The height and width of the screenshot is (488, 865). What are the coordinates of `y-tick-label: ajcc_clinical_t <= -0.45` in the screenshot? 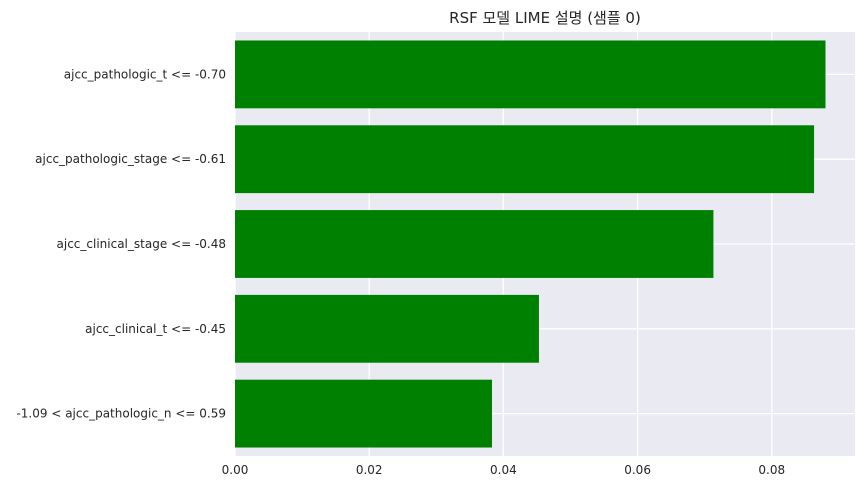 It's located at (155, 329).